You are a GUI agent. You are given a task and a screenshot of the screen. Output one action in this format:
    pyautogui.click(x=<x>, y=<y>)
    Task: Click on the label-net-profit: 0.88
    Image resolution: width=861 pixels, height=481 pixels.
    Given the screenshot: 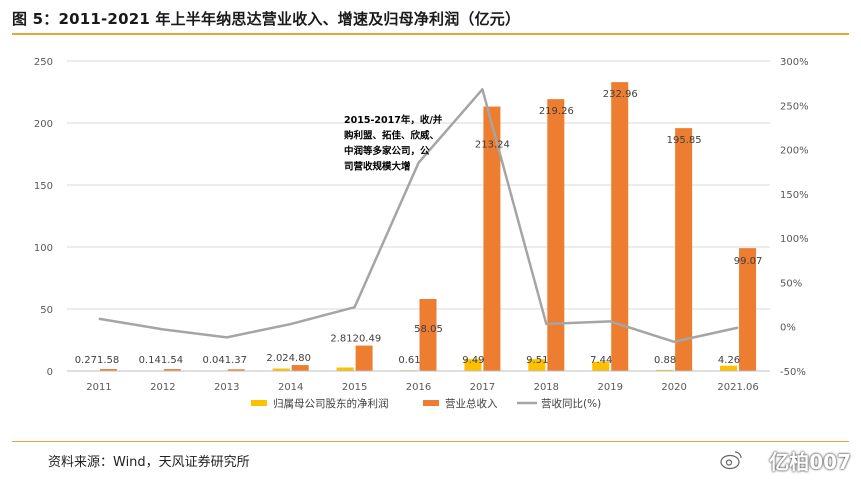 What is the action you would take?
    pyautogui.click(x=665, y=360)
    